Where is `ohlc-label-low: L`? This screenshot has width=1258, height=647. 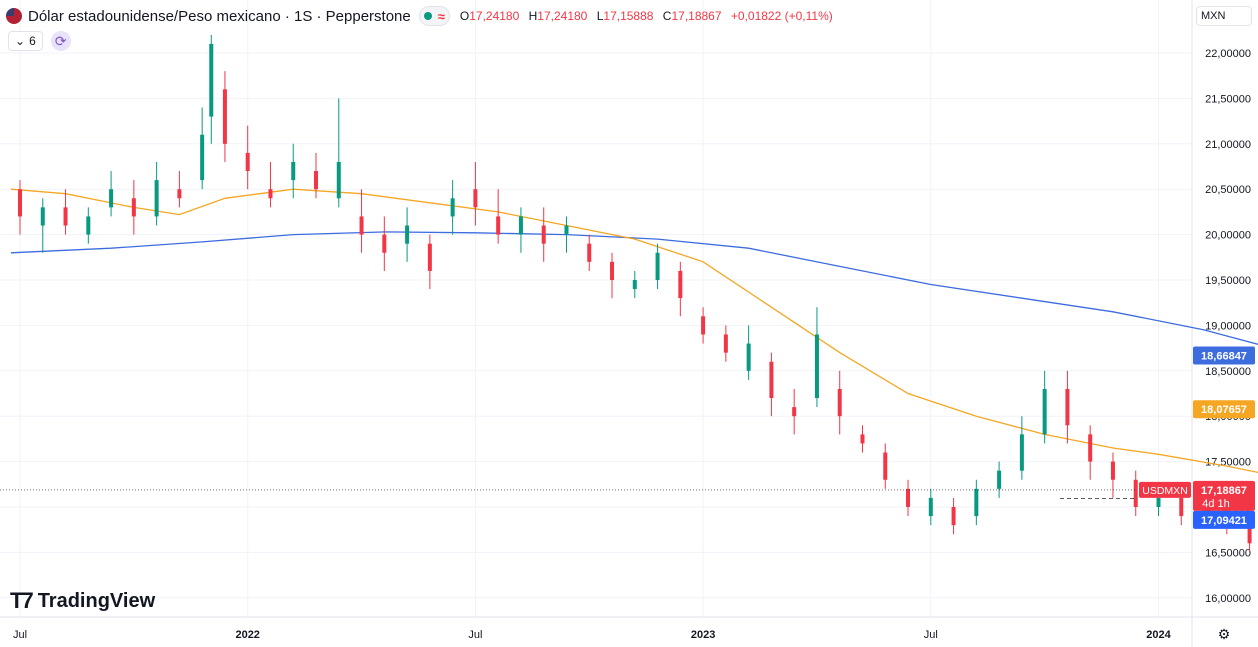
ohlc-label-low: L is located at coordinates (600, 16).